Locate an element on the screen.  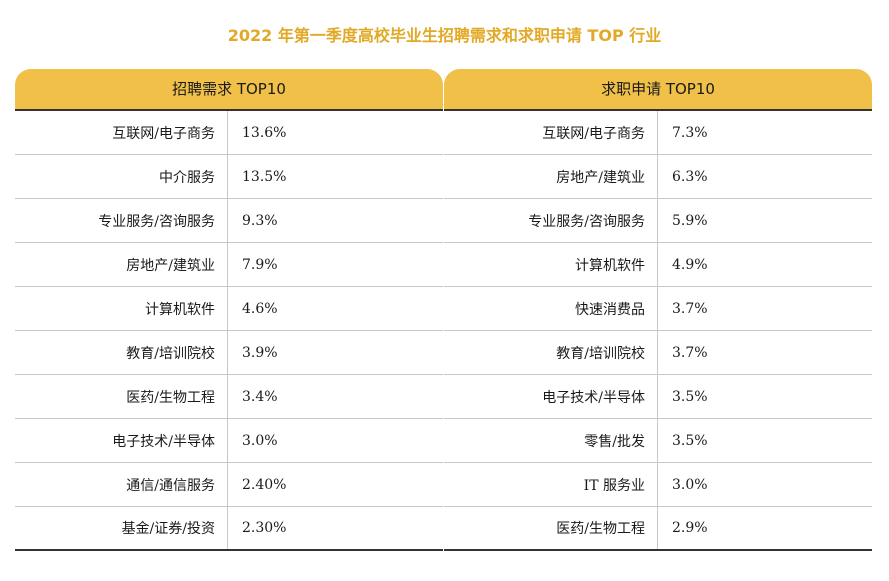
table-row: 快速消费品 3.7% is located at coordinates (658, 309).